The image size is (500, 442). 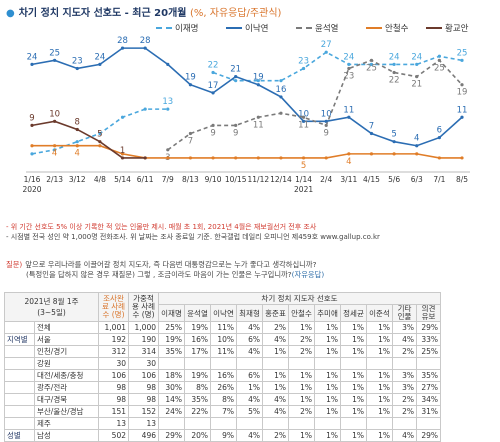 What do you see at coordinates (171, 327) in the screenshot?
I see `percent-cell: 25%` at bounding box center [171, 327].